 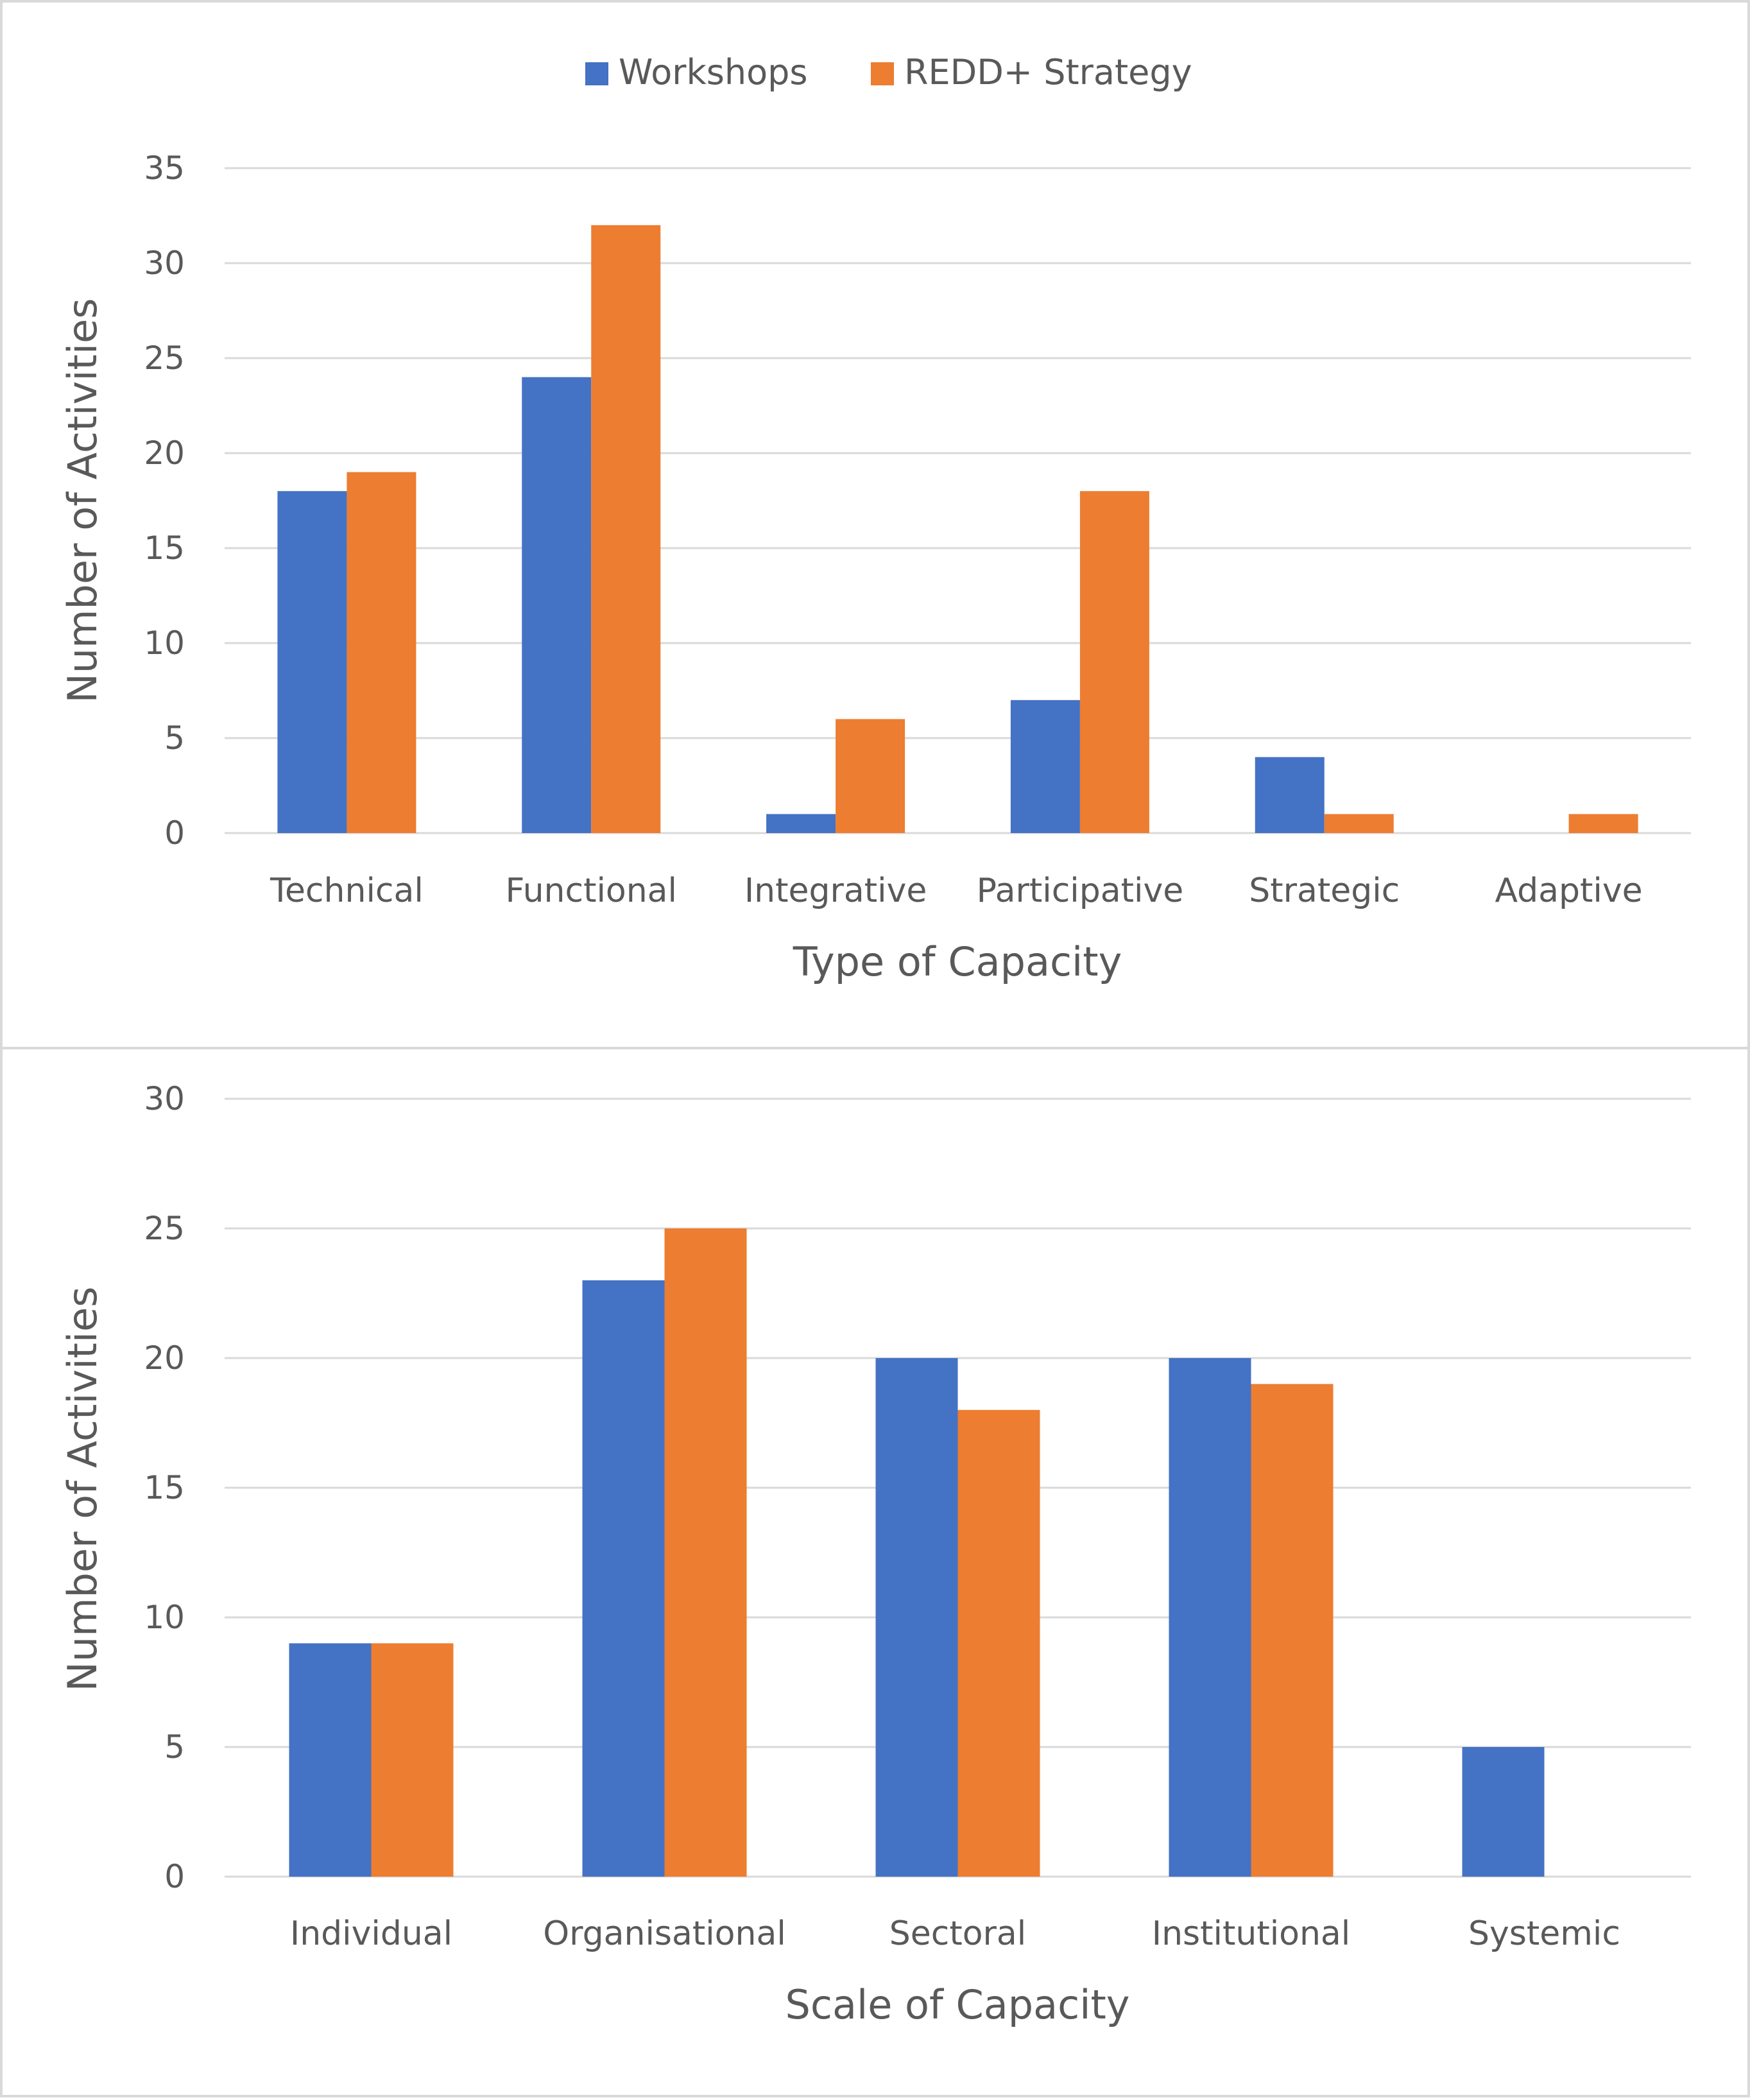 What do you see at coordinates (882, 73) in the screenshot?
I see `legend-swatch-redd-strategy` at bounding box center [882, 73].